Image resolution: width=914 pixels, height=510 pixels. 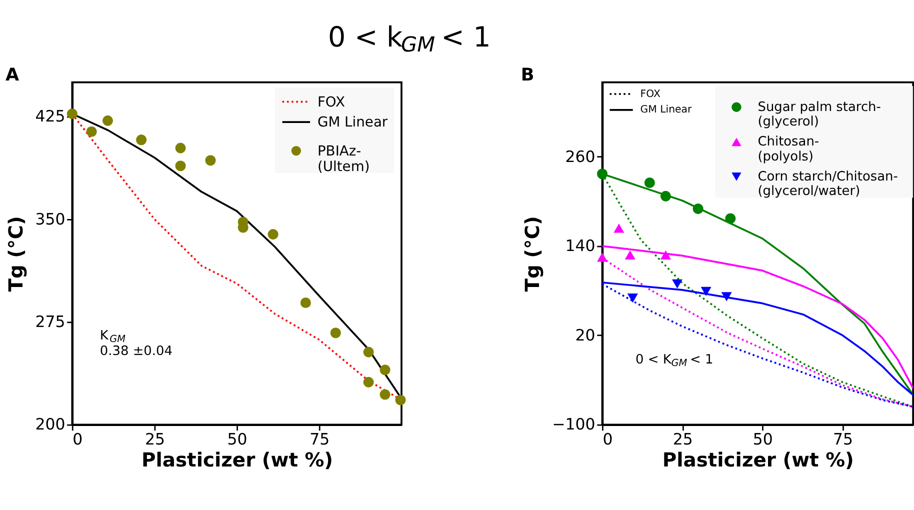 I want to click on legend-label: PBIAz- (Ultem), so click(x=343, y=159).